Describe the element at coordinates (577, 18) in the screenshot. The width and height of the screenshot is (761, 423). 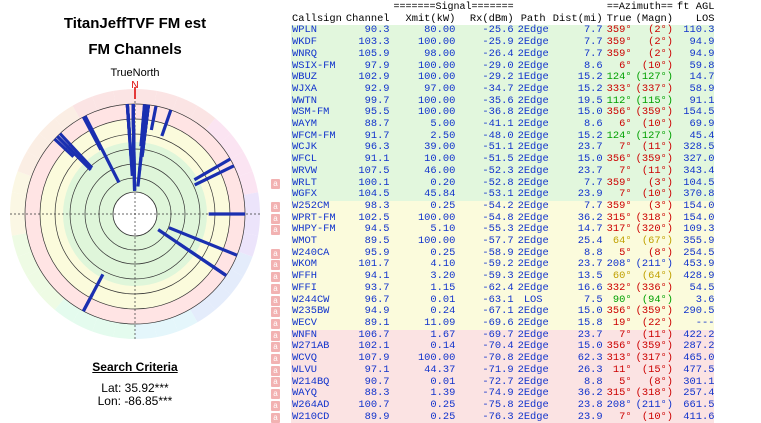
I see `col-dist: Dist(mi)` at that location.